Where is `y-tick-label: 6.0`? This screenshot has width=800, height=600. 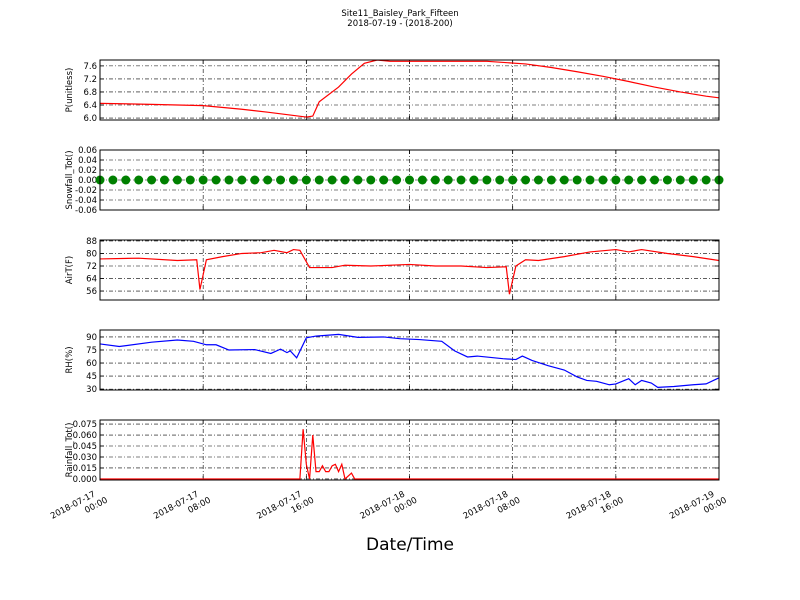
y-tick-label: 6.0 is located at coordinates (90, 119).